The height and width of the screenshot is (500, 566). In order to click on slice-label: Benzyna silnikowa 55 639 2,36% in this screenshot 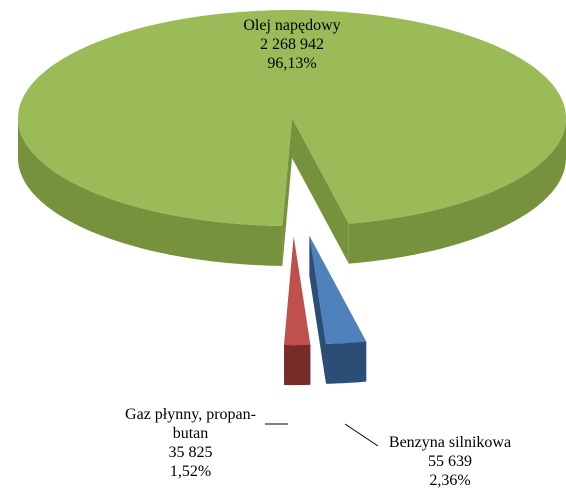, I will do `click(450, 461)`.